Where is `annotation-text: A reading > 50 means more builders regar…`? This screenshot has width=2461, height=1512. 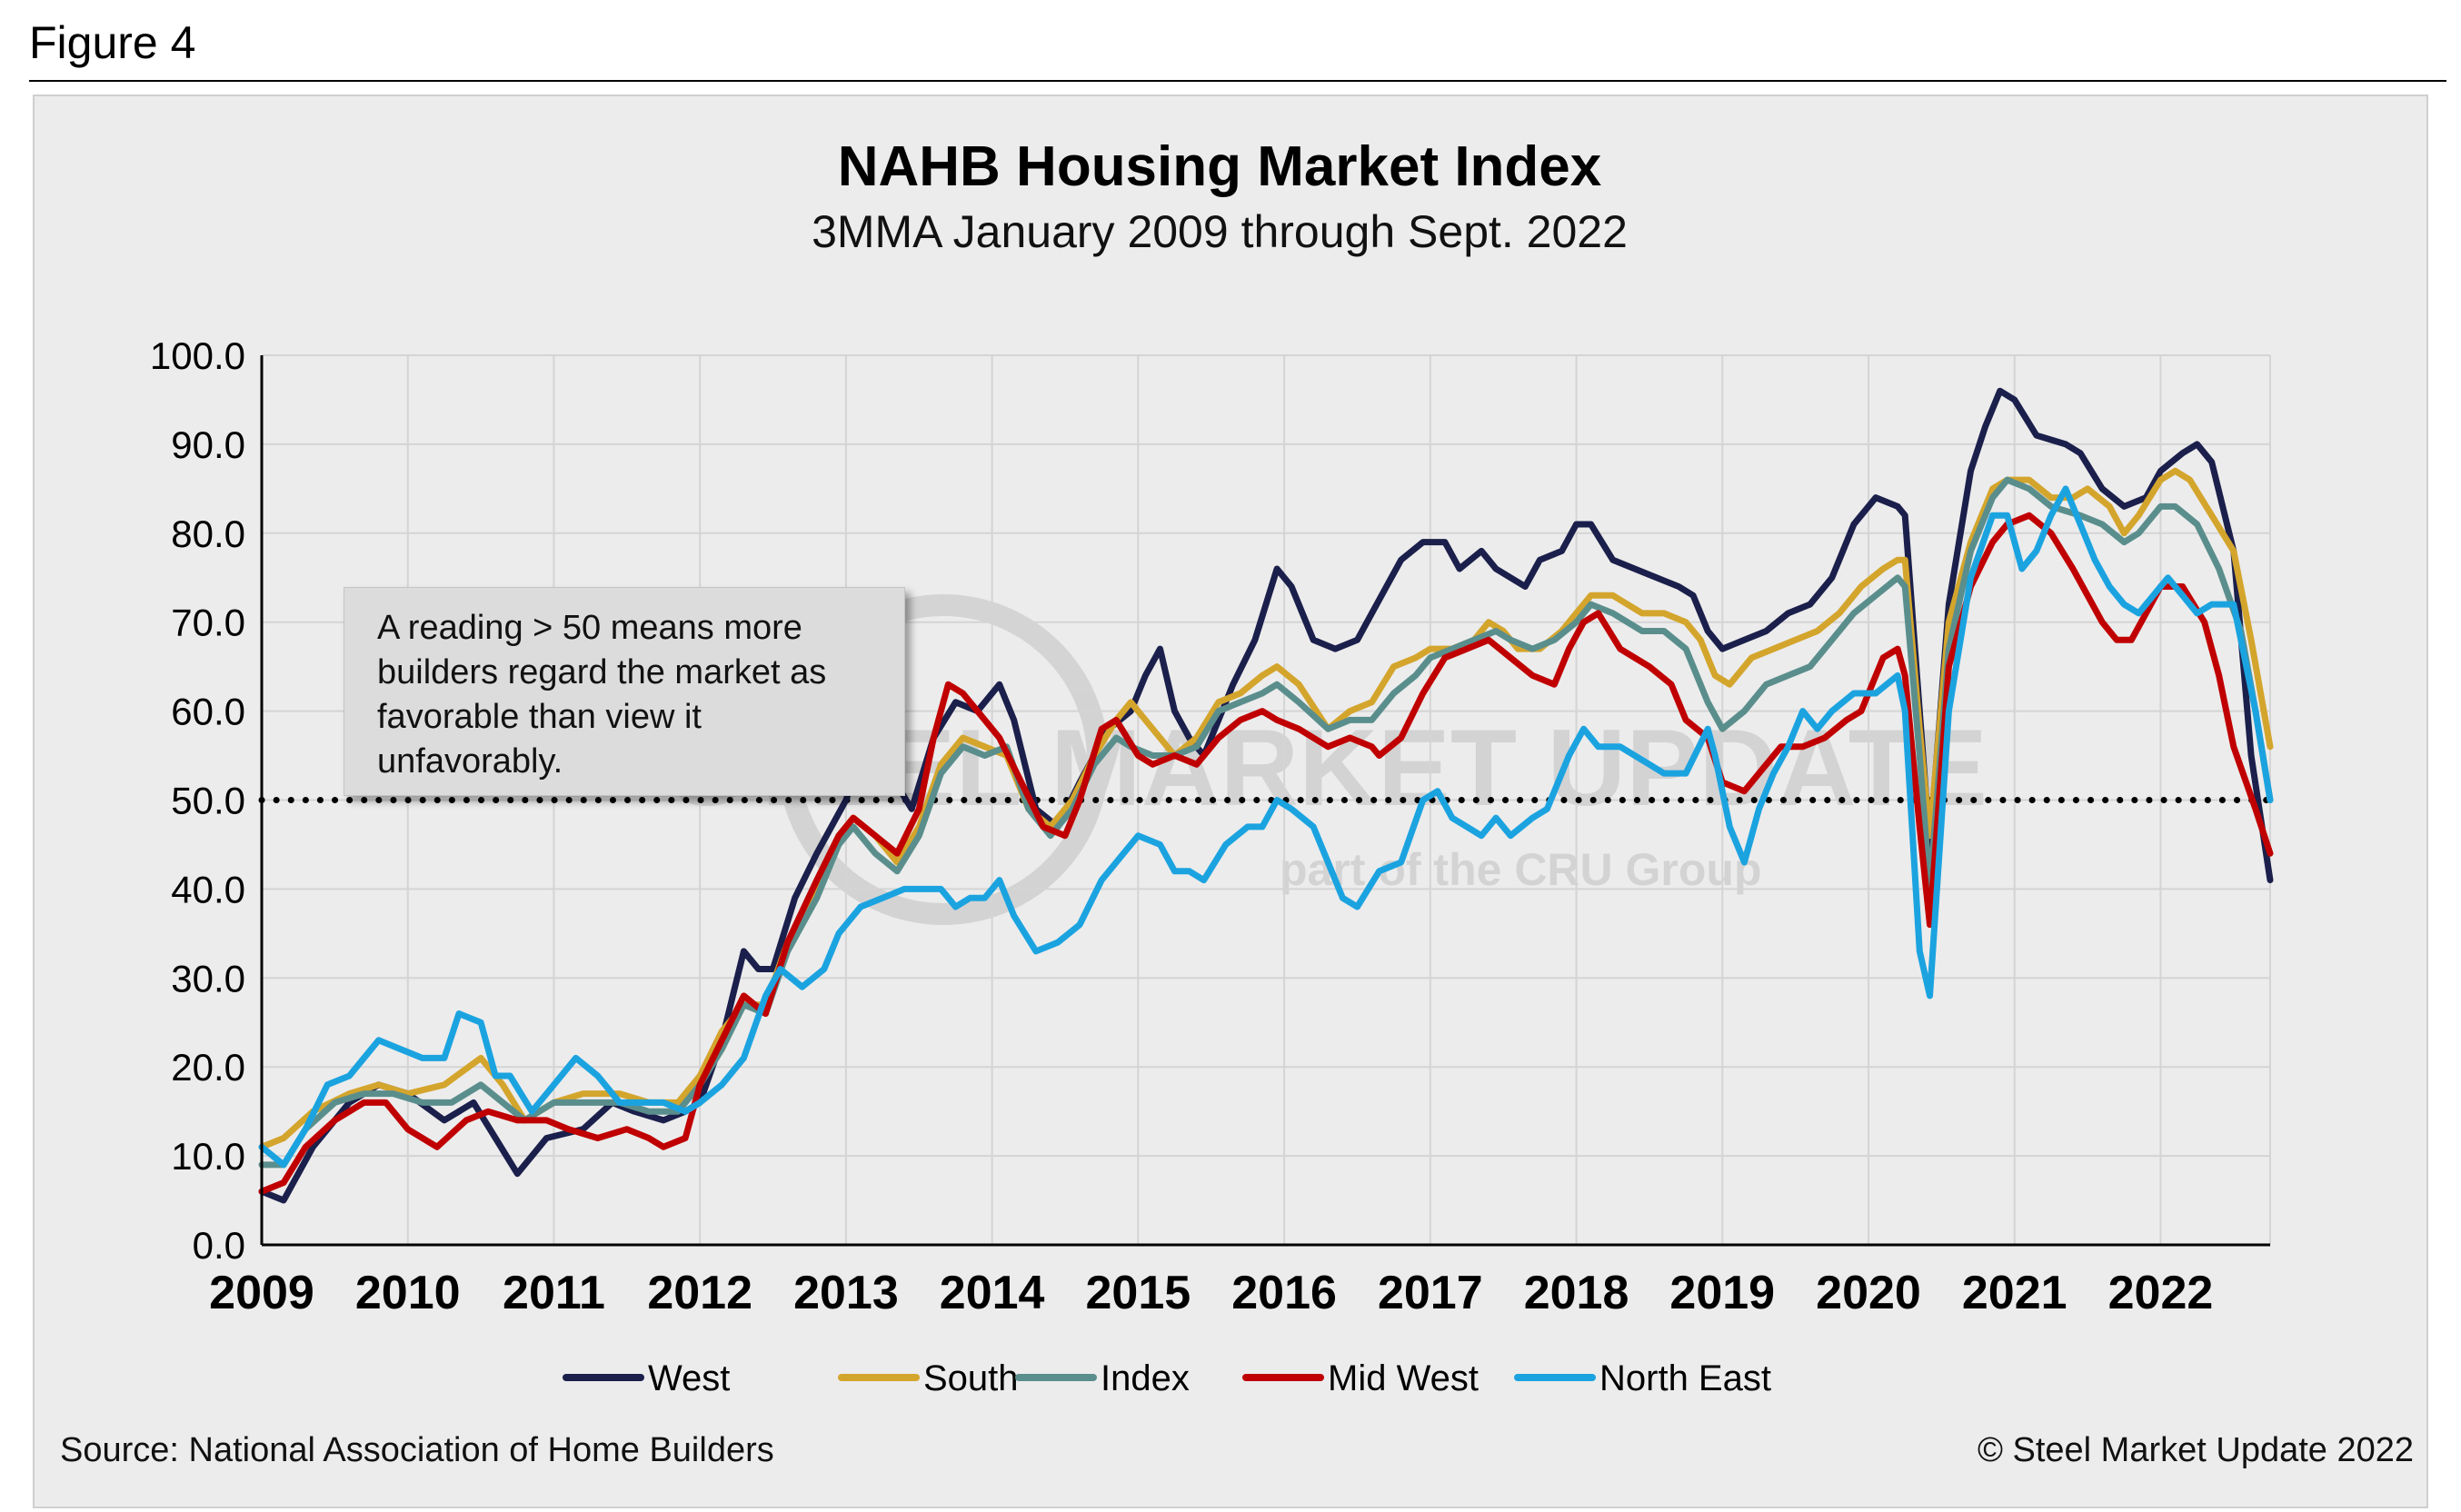
annotation-text: A reading > 50 means more builders regar… is located at coordinates (602, 695).